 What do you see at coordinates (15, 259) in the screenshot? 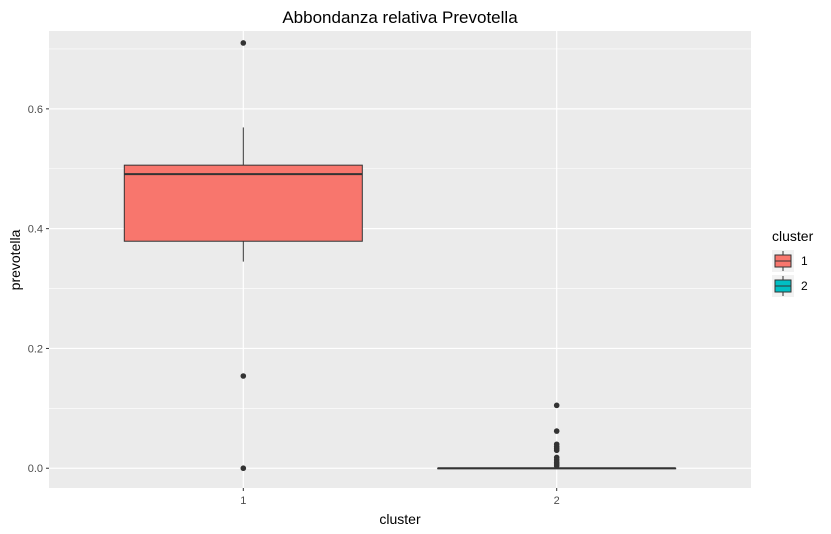
I see `y-axis-title: prevotella` at bounding box center [15, 259].